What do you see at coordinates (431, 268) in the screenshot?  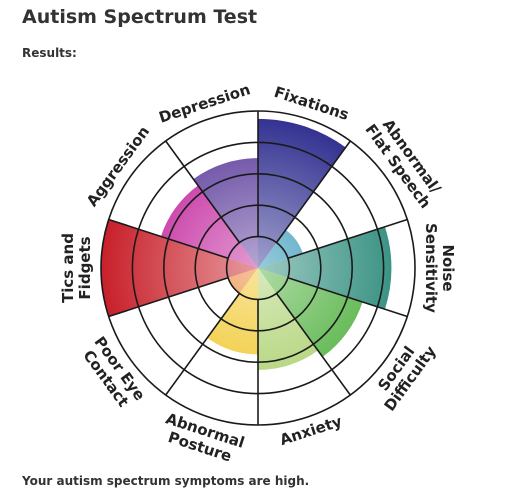 I see `category-label-line: Sensitivity` at bounding box center [431, 268].